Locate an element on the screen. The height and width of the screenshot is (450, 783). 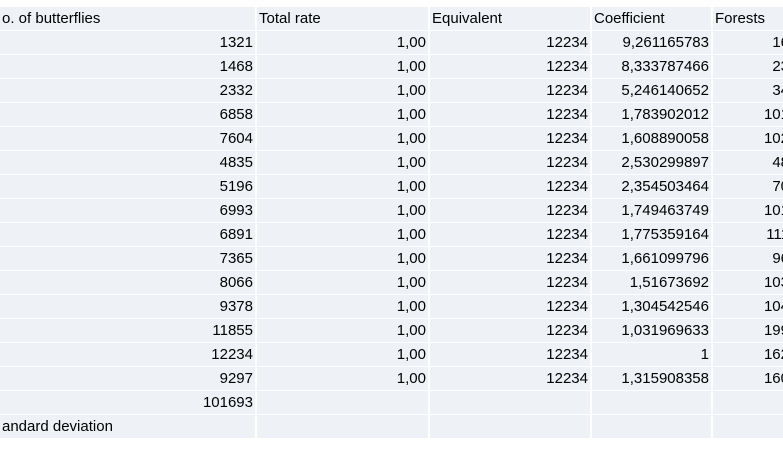
total-cell-total-rate is located at coordinates (342, 403).